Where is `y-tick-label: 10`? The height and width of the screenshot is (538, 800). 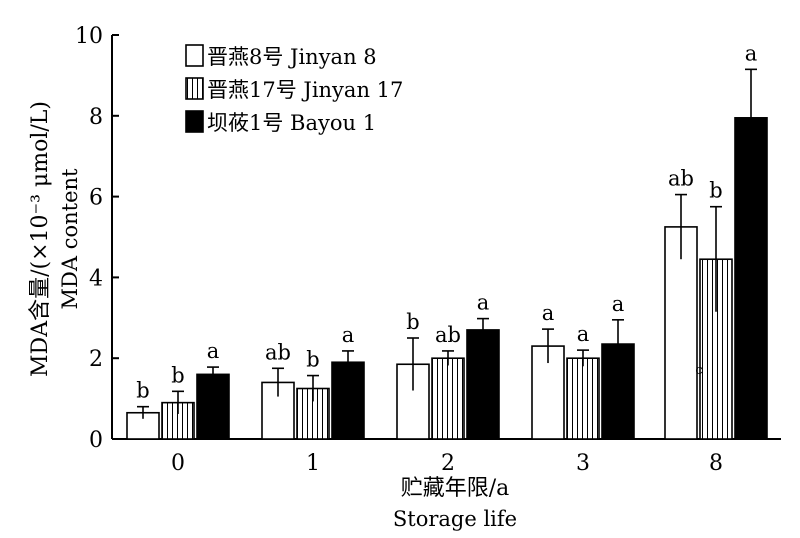 y-tick-label: 10 is located at coordinates (89, 36).